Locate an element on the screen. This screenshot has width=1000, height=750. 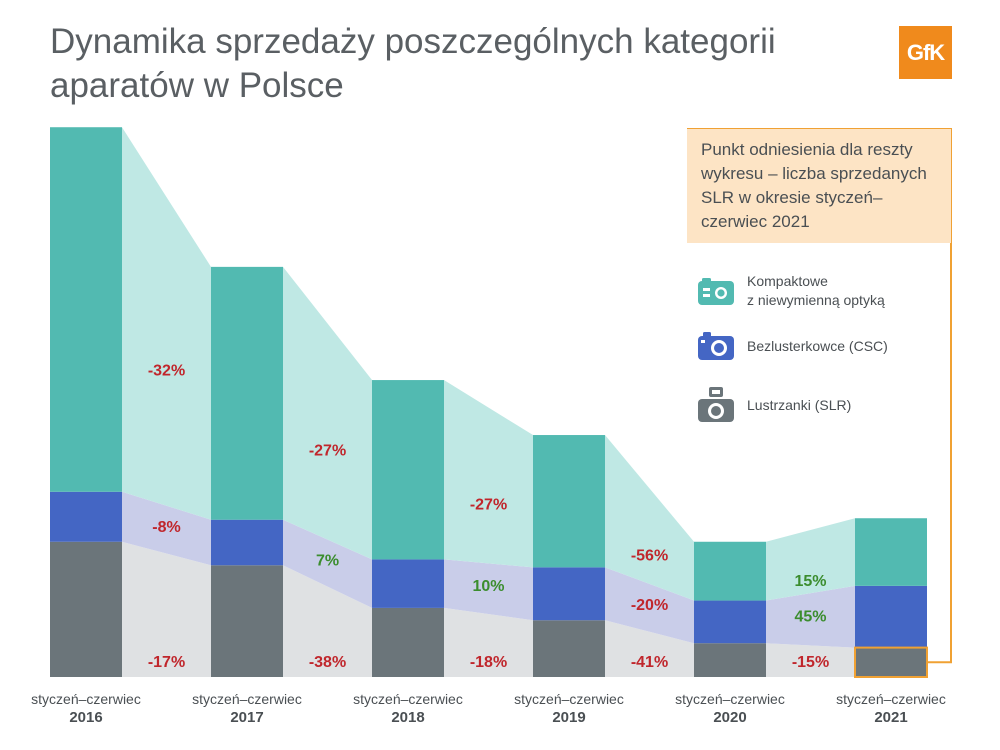
change-label-slr-3: -18% is located at coordinates (488, 662).